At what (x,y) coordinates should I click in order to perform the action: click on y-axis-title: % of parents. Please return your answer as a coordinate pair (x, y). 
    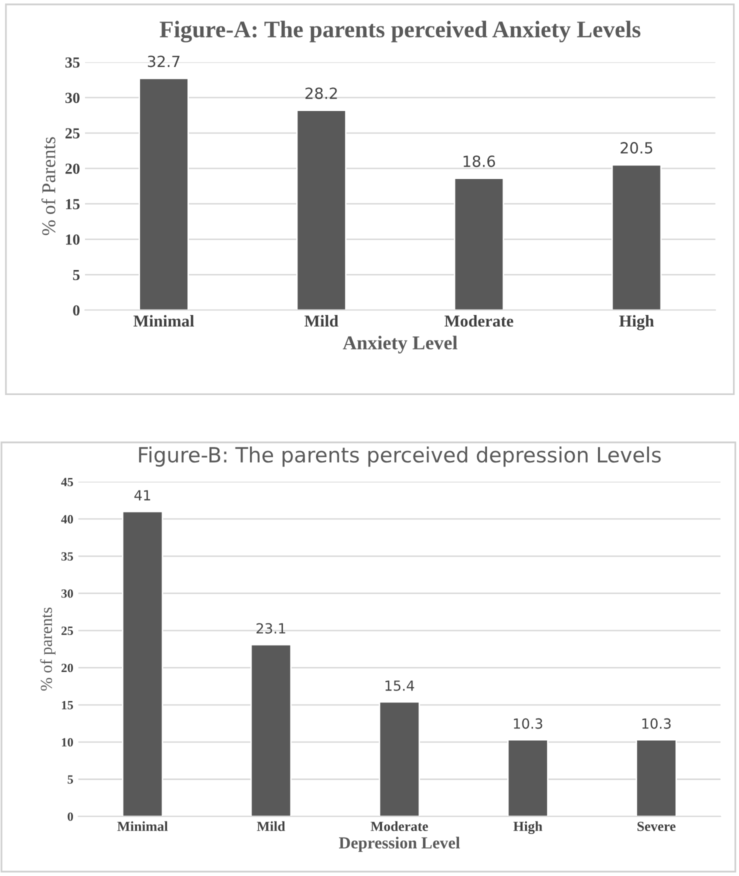
    Looking at the image, I should click on (48, 649).